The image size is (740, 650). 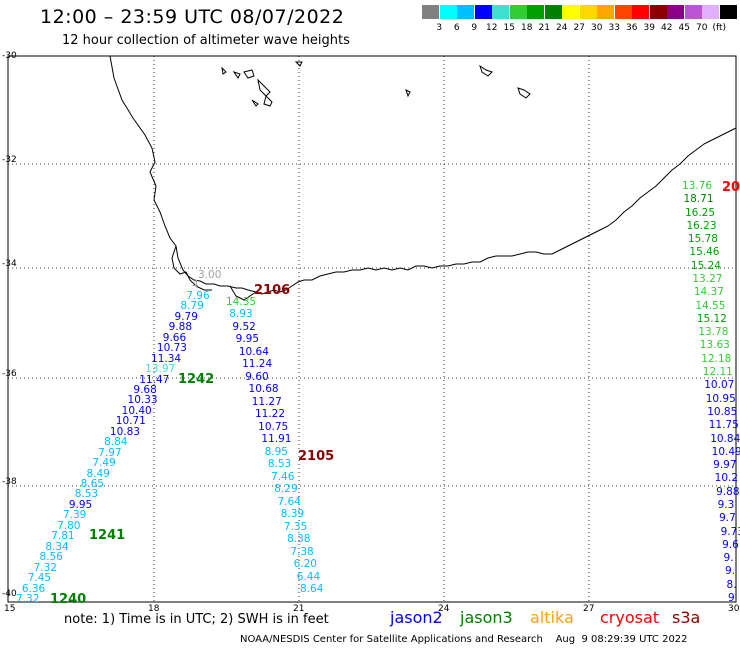 I want to click on west-track-swh-label: 10.71, so click(x=130, y=421).